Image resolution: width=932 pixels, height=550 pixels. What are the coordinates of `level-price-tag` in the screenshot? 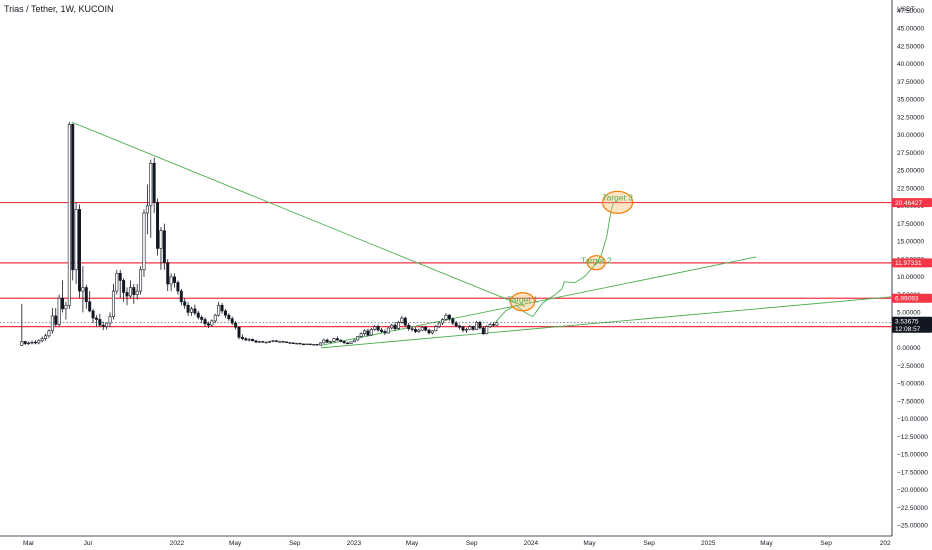 It's located at (912, 298).